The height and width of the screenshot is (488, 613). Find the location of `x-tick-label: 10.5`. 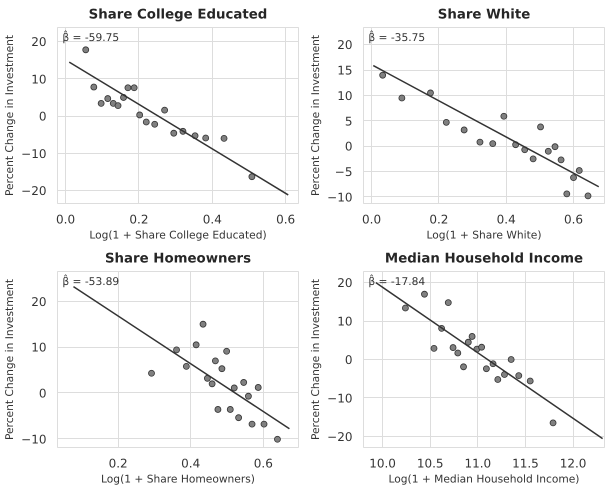

x-tick-label: 10.5 is located at coordinates (430, 463).